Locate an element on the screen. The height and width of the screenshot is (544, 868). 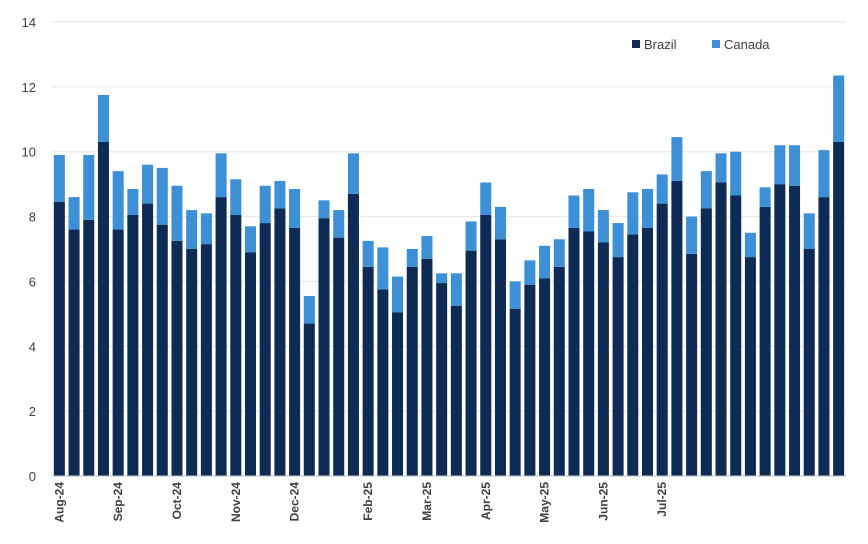
x-tick-label: Jun-25 is located at coordinates (603, 501).